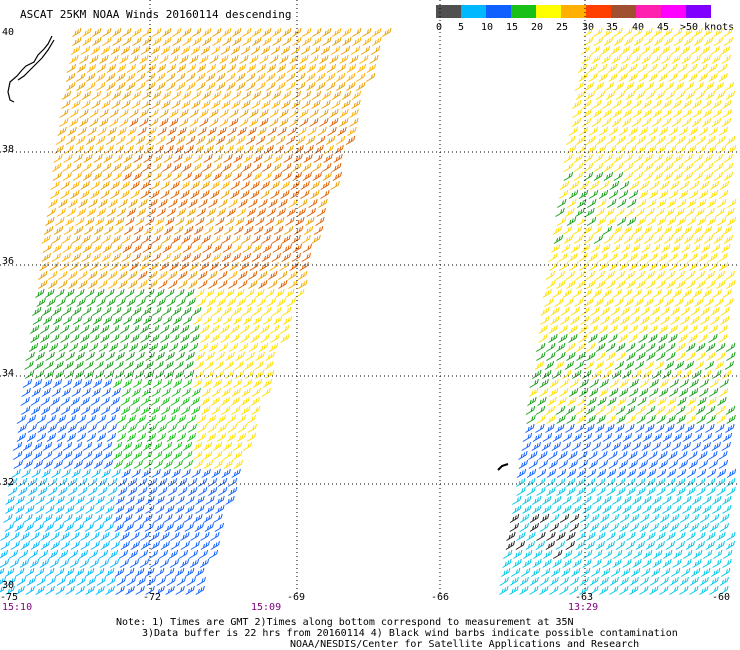 The width and height of the screenshot is (740, 650). What do you see at coordinates (721, 597) in the screenshot?
I see `lon-label-60: -60` at bounding box center [721, 597].